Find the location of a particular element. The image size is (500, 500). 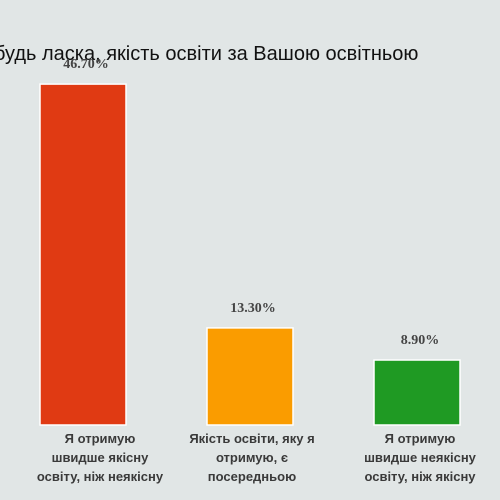

category-label-1-line-1: отримую, є is located at coordinates (252, 457).